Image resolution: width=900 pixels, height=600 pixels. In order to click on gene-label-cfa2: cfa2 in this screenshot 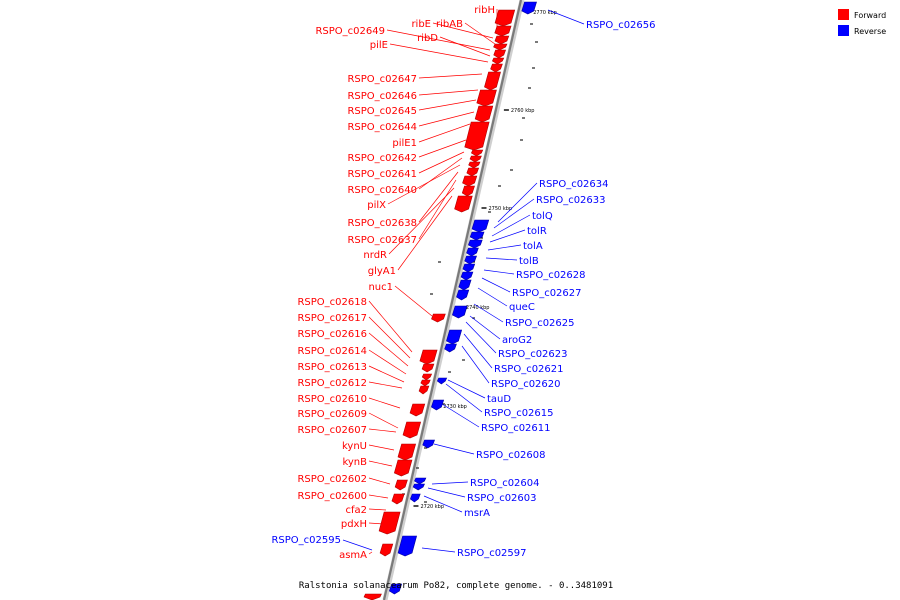, I will do `click(356, 510)`.